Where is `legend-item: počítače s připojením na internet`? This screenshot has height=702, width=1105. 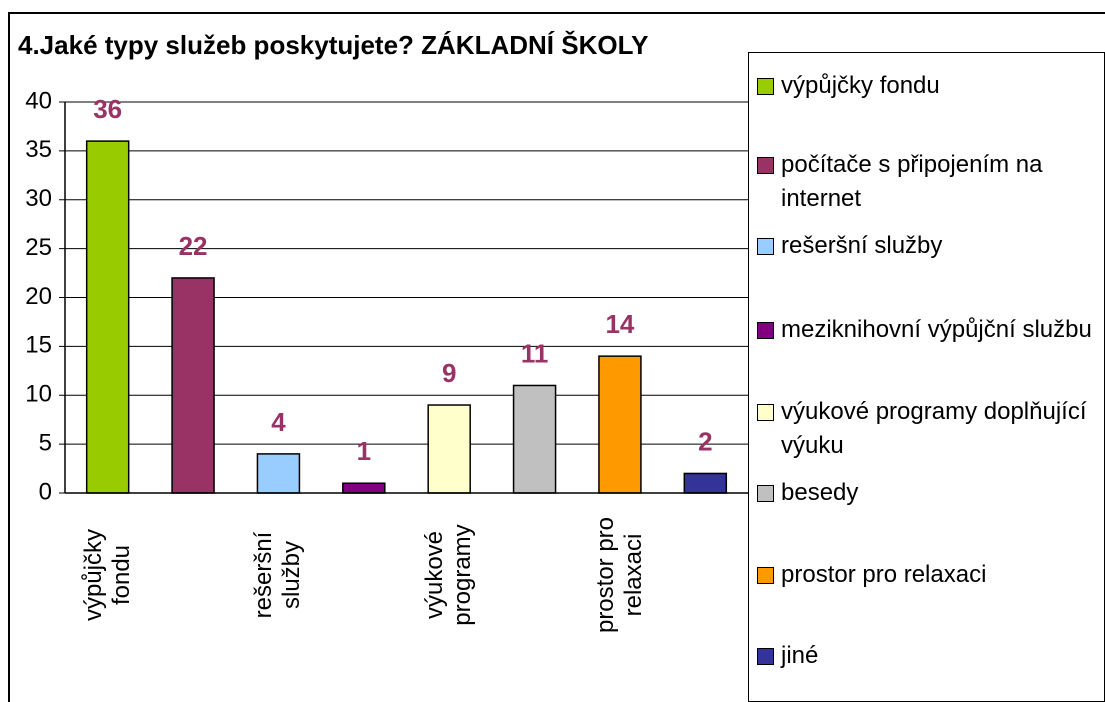 legend-item: počítače s připojením na internet is located at coordinates (927, 182).